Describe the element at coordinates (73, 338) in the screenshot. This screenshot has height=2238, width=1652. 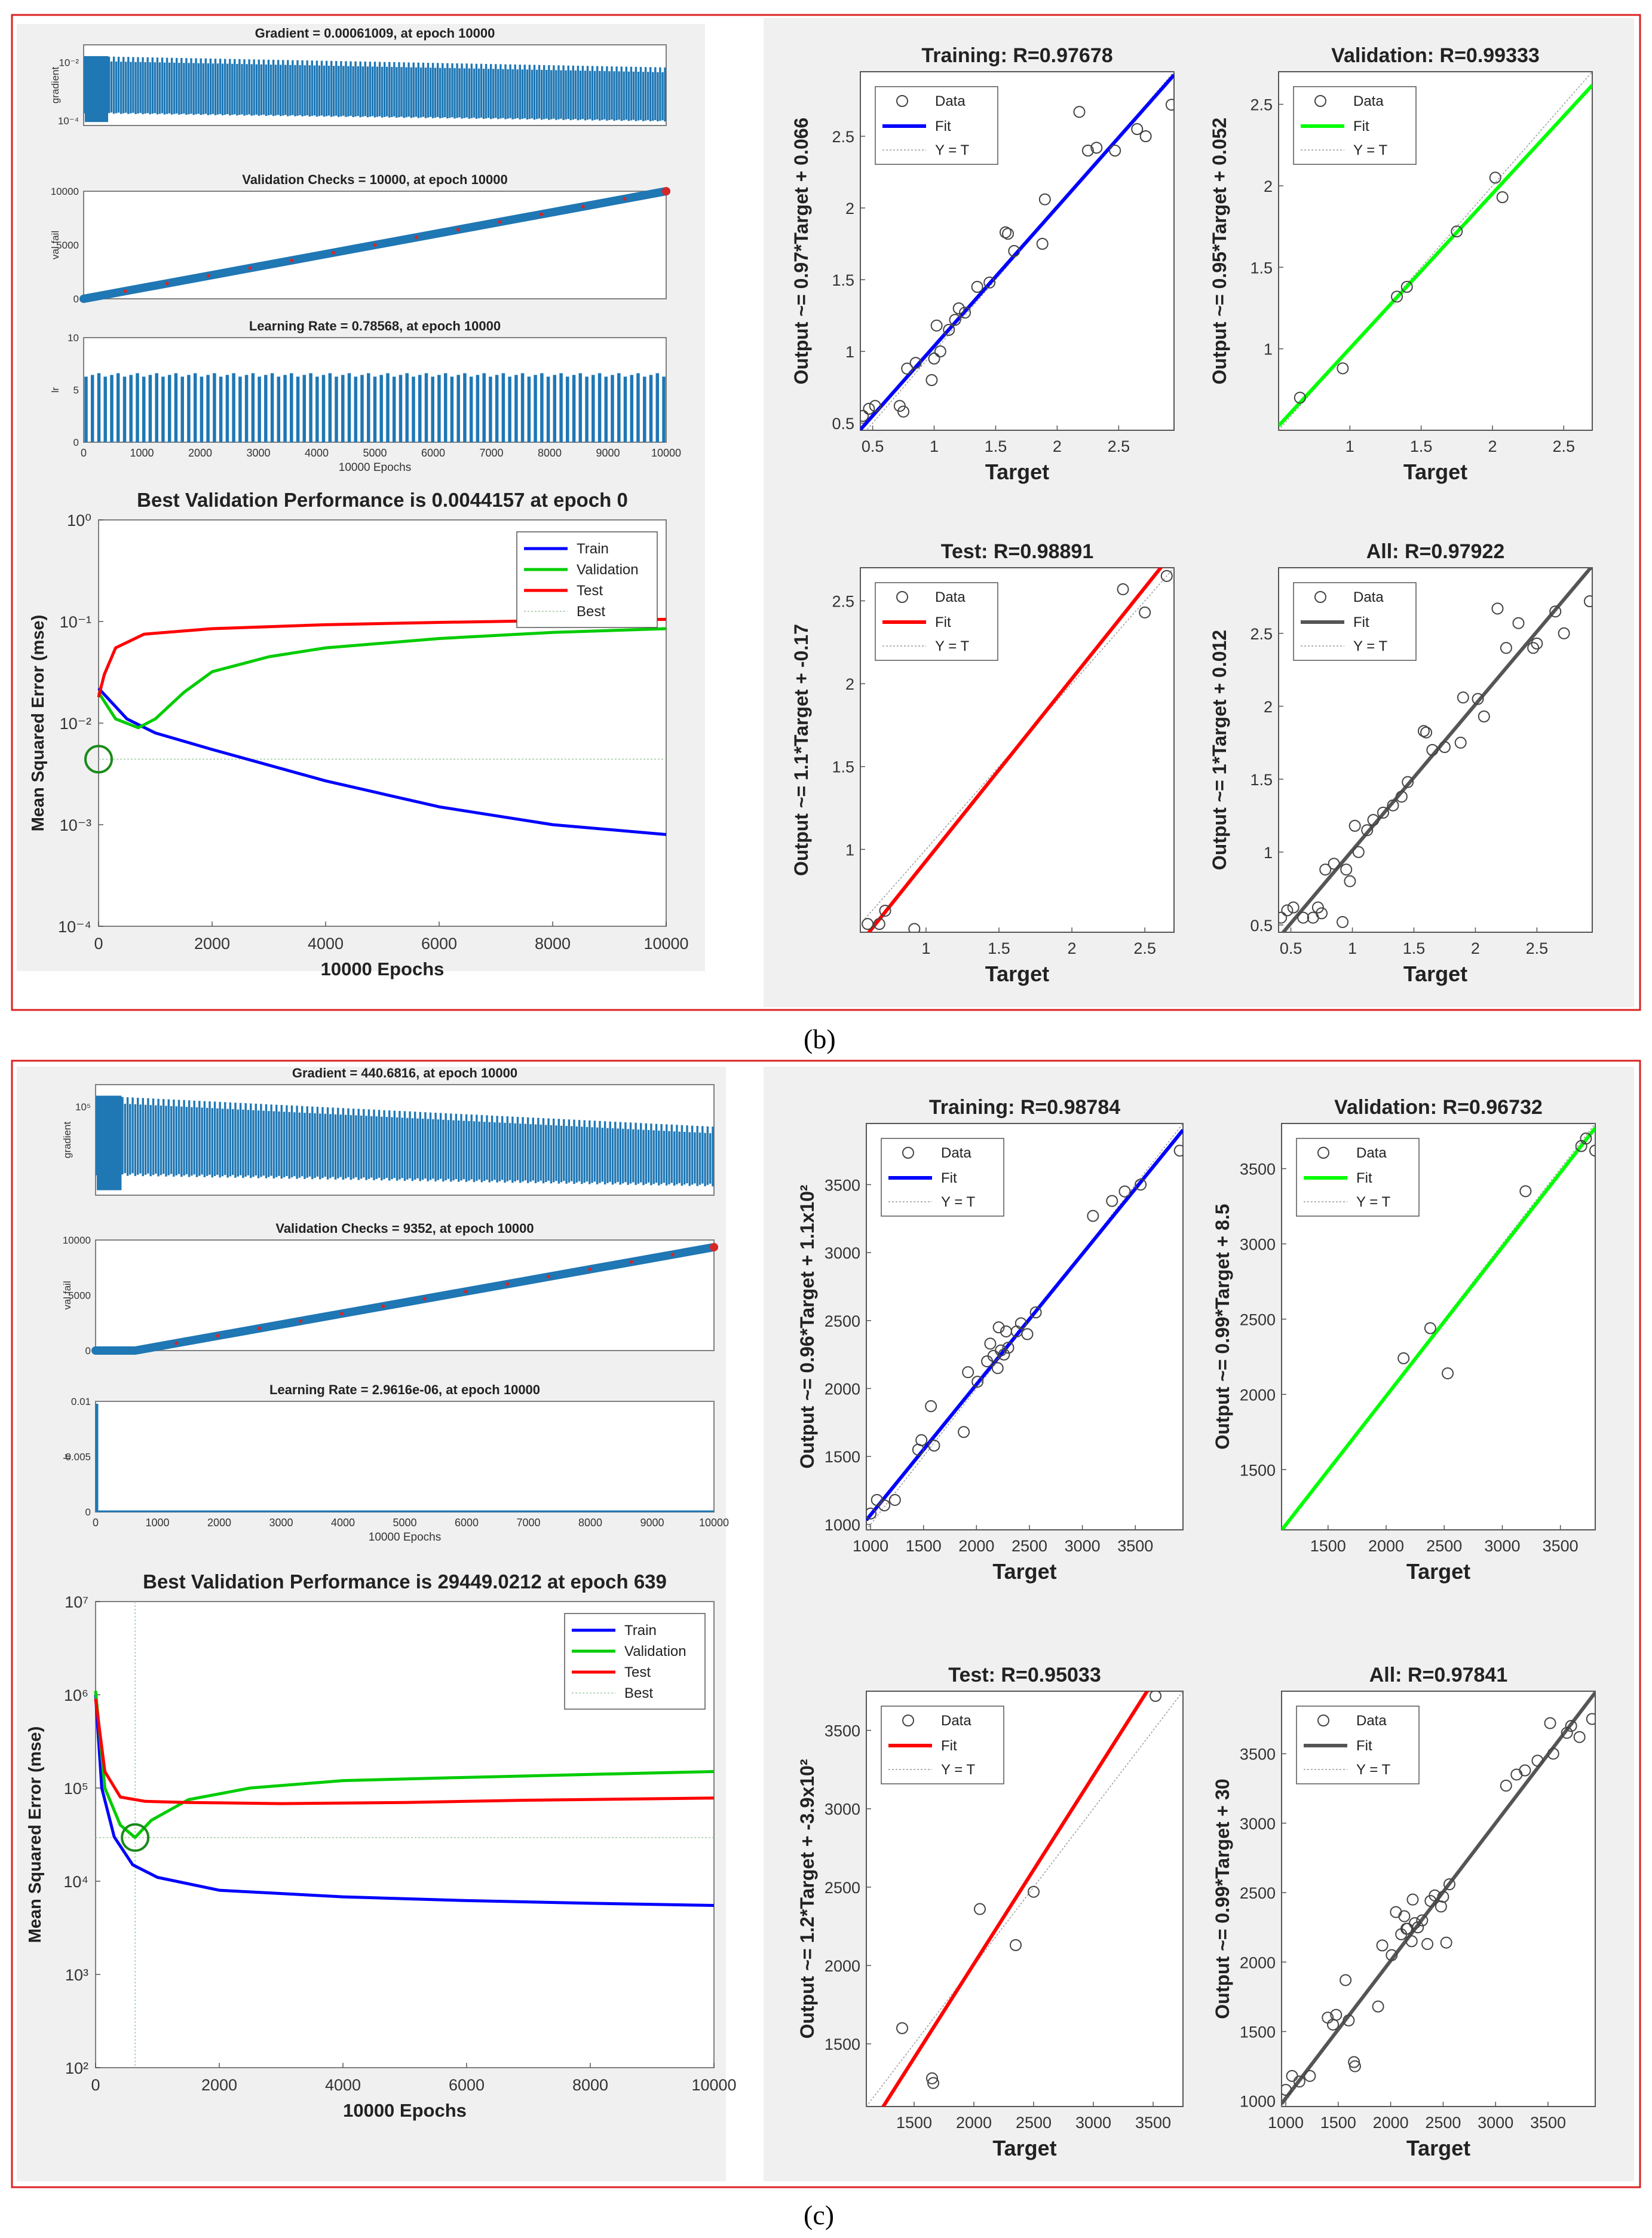
I see `train-plot-ytick: 10` at that location.